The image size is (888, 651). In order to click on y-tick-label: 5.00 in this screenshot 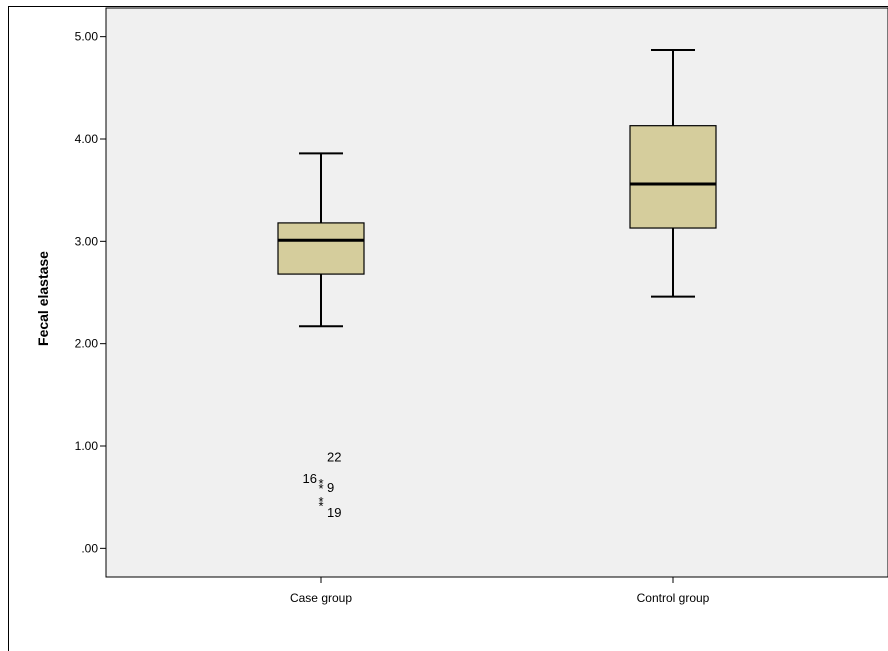, I will do `click(87, 37)`.